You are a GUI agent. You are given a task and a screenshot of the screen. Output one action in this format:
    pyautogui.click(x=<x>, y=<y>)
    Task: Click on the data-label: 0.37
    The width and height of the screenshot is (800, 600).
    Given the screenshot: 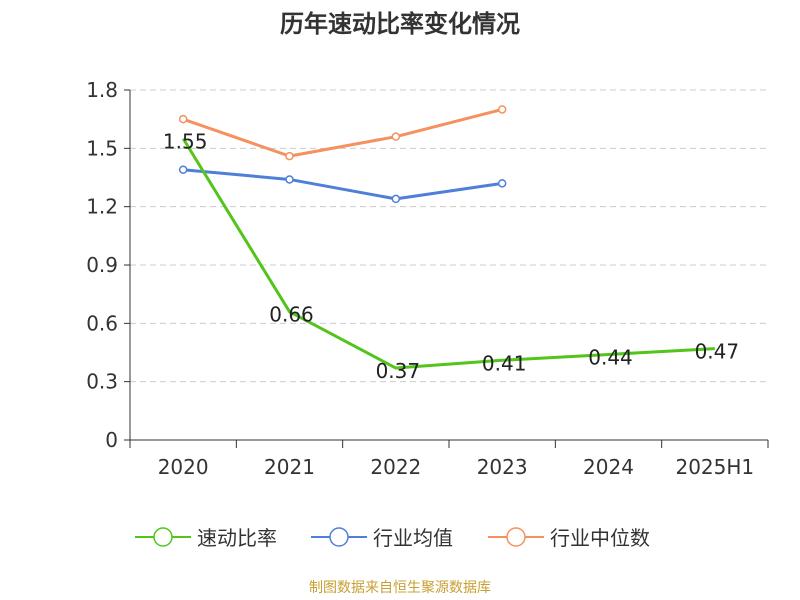 What is the action you would take?
    pyautogui.click(x=398, y=371)
    